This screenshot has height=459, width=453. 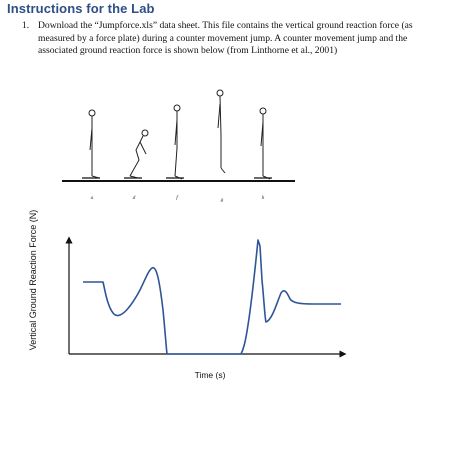 What do you see at coordinates (139, 154) in the screenshot?
I see `jumper-d` at bounding box center [139, 154].